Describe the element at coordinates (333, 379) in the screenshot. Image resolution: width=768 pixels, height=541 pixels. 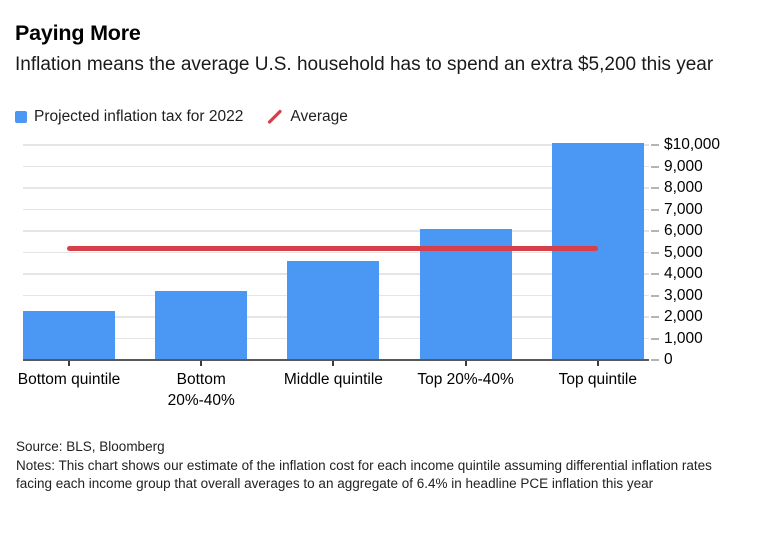
I see `category-label: Middle quintile` at that location.